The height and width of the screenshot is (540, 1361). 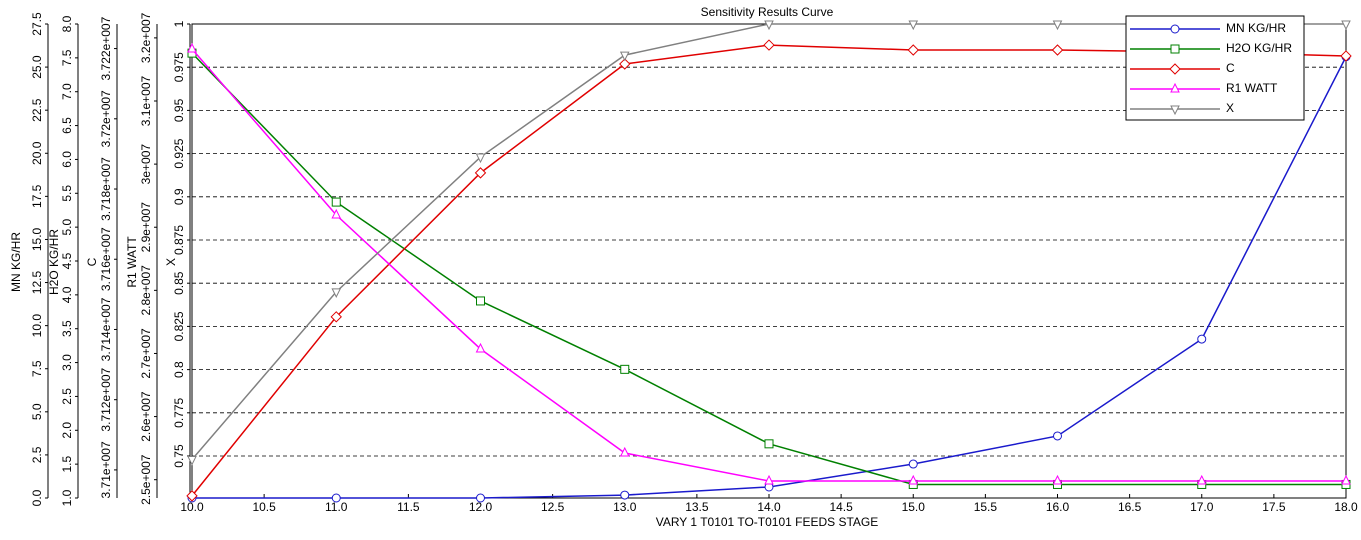 I want to click on y-tick-label: 2.0, so click(x=67, y=430).